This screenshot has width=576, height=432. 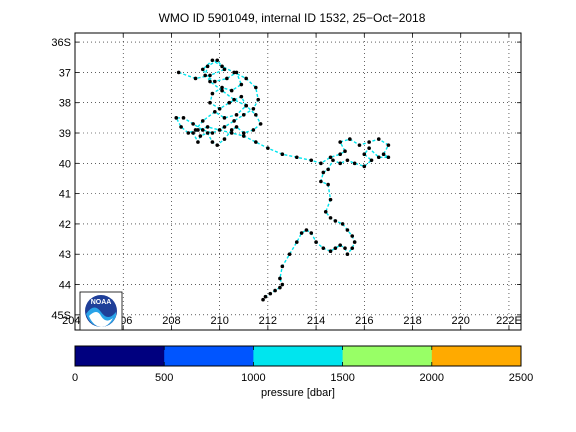 I want to click on colorbar-tick-label: 1500, so click(x=342, y=378).